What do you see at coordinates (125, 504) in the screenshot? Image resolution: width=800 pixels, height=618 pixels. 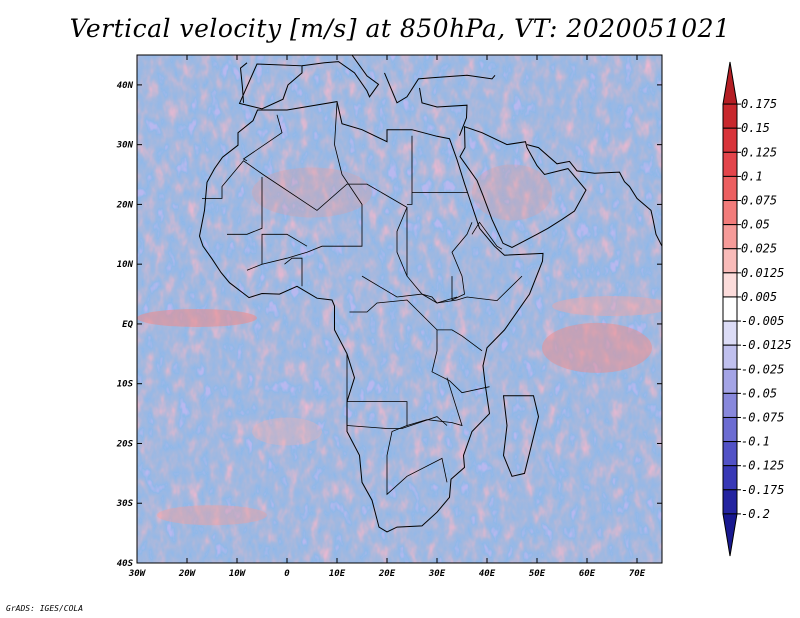 I see `y-tick-label: 30S` at bounding box center [125, 504].